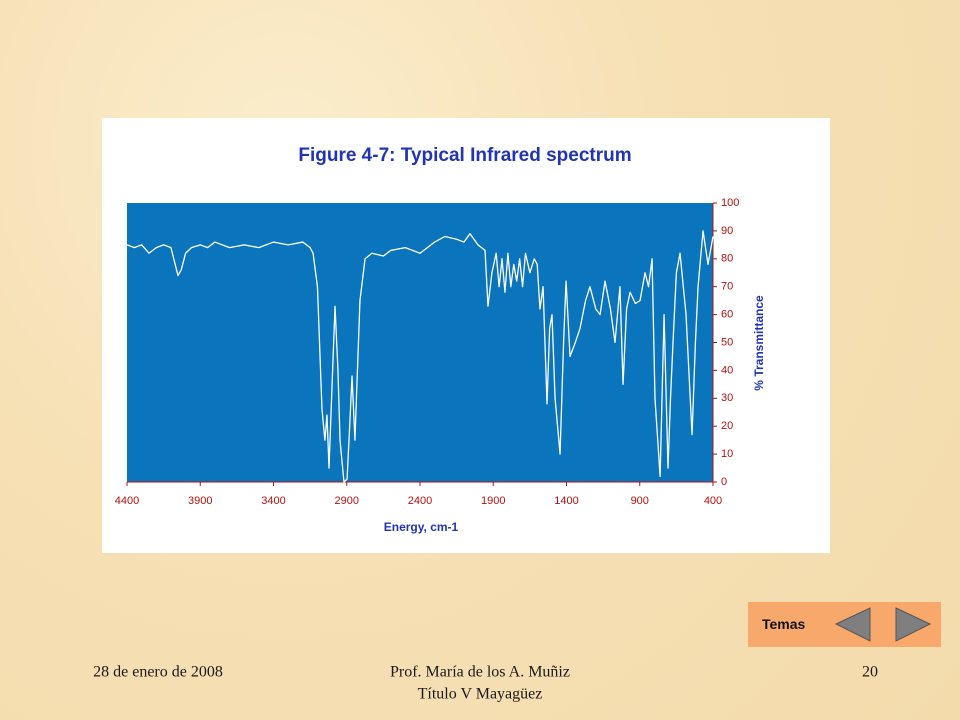 The height and width of the screenshot is (720, 960). What do you see at coordinates (727, 454) in the screenshot?
I see `y-tick-label: 10` at bounding box center [727, 454].